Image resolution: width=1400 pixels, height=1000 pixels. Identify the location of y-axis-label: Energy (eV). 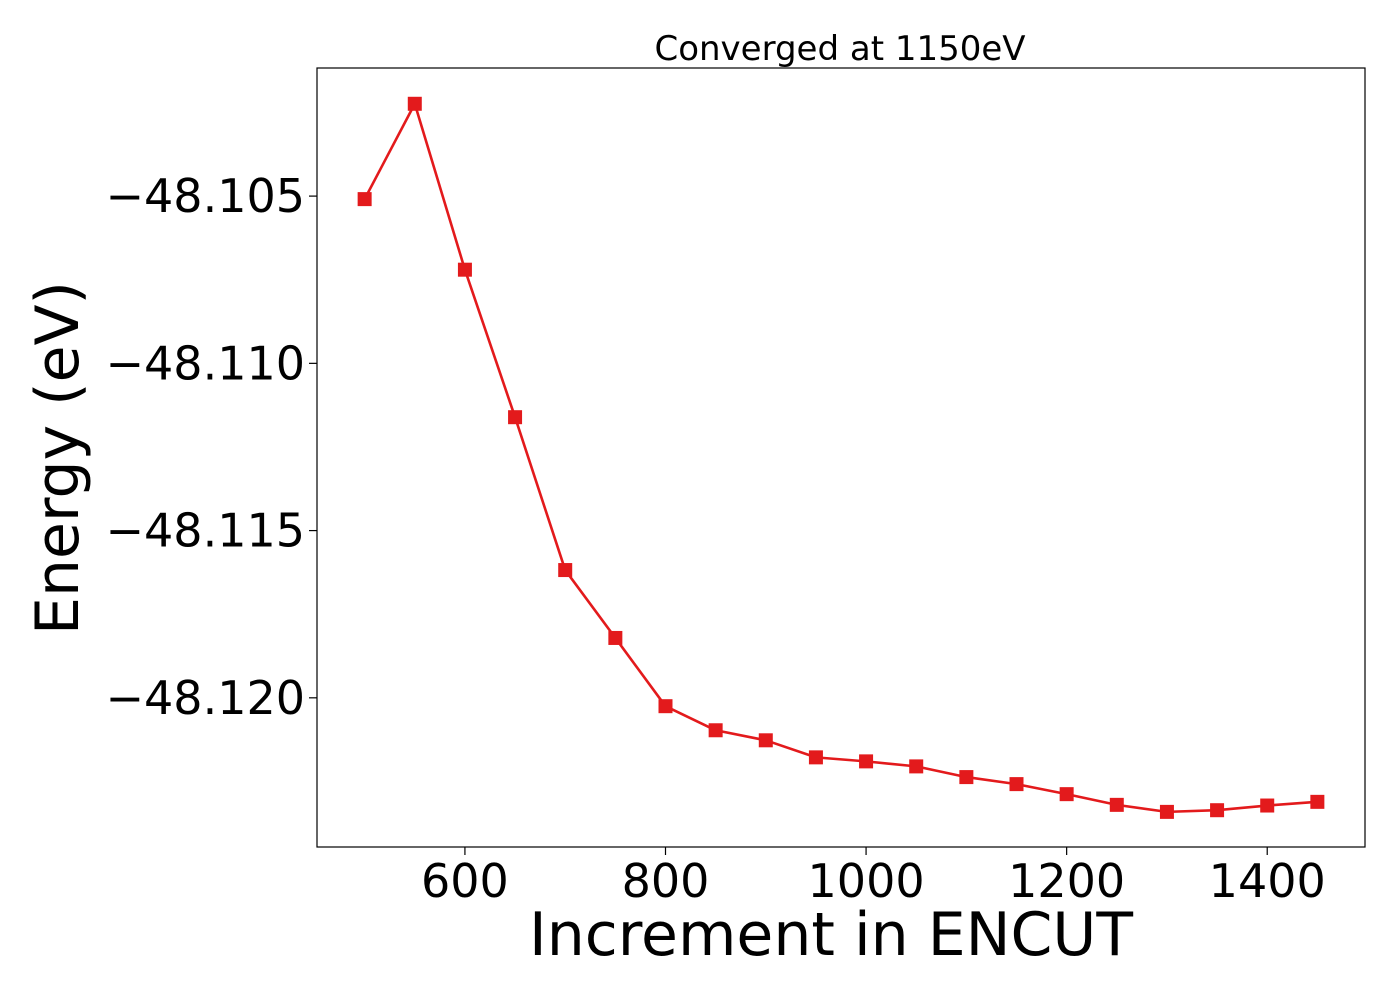
(58, 458).